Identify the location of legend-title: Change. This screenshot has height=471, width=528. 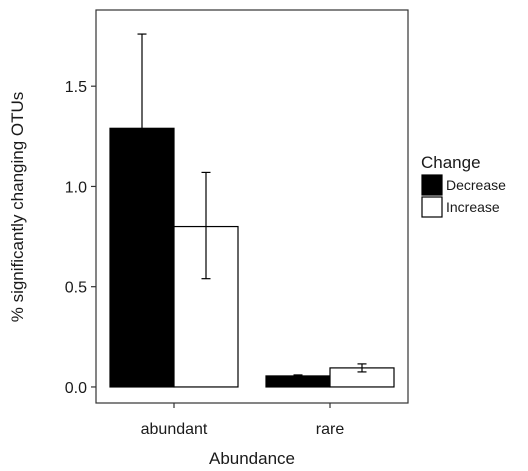
(451, 162).